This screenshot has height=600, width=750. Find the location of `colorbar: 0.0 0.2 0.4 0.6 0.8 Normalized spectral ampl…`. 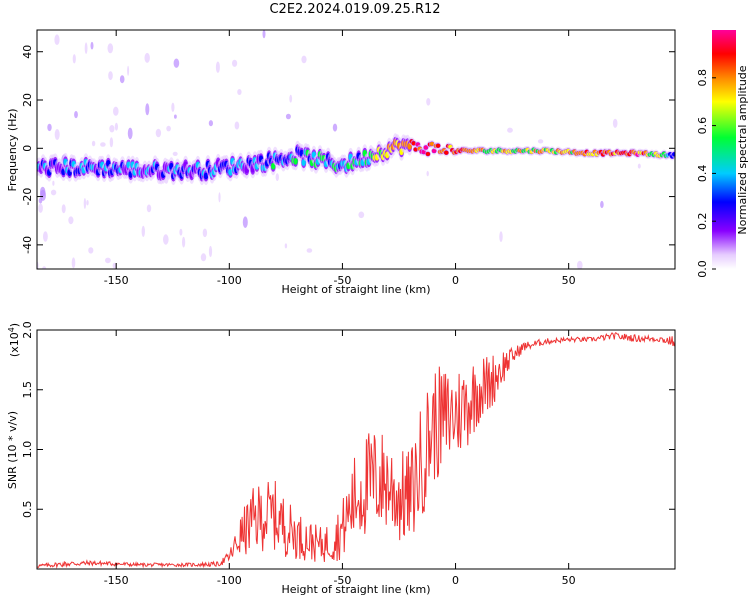

colorbar: 0.0 0.2 0.4 0.6 0.8 Normalized spectral ampl… is located at coordinates (722, 154).